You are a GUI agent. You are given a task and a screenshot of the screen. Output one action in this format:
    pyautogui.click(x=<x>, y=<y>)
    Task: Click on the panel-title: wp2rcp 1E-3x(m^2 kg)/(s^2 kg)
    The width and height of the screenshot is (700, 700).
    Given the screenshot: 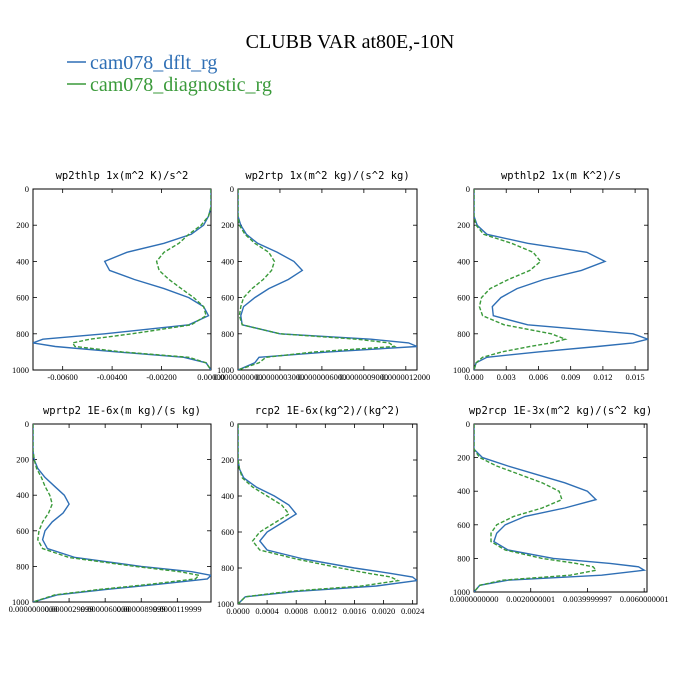 What is the action you would take?
    pyautogui.click(x=560, y=411)
    